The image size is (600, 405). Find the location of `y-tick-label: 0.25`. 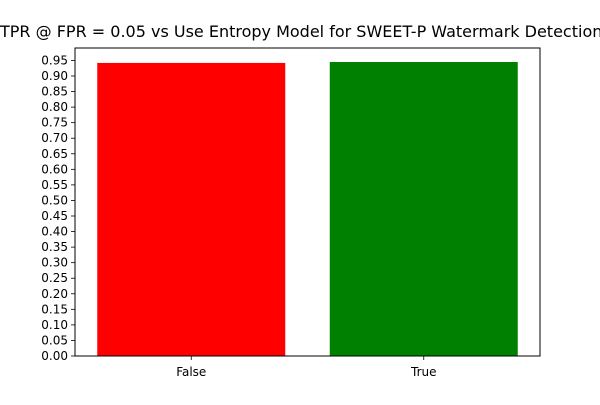

y-tick-label: 0.25 is located at coordinates (54, 278).